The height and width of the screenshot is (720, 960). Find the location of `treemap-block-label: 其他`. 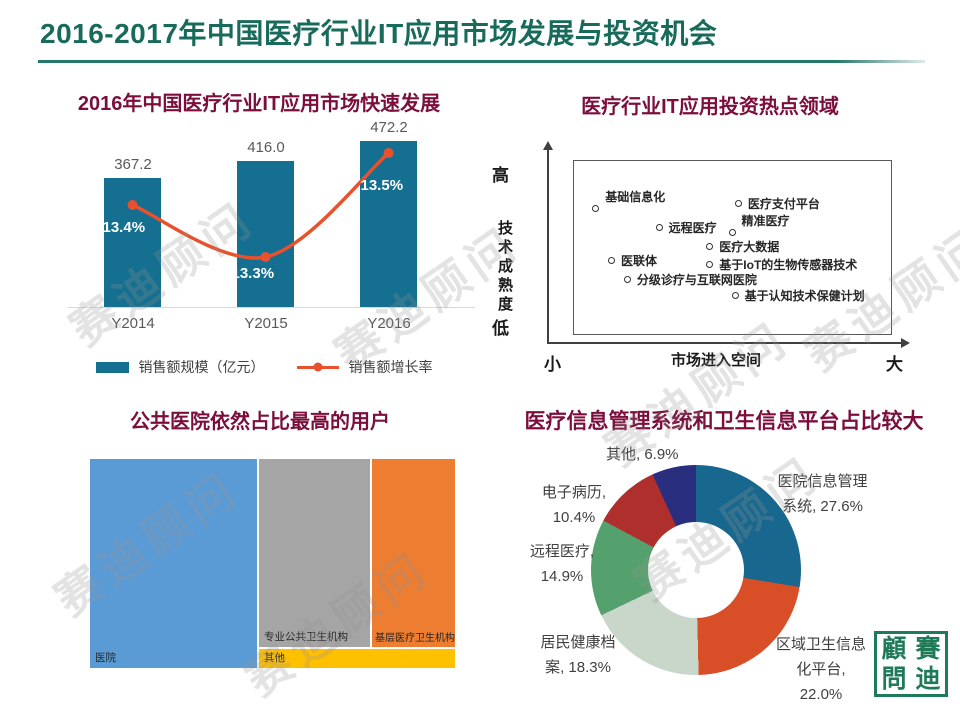

treemap-block-label: 其他 is located at coordinates (274, 658).